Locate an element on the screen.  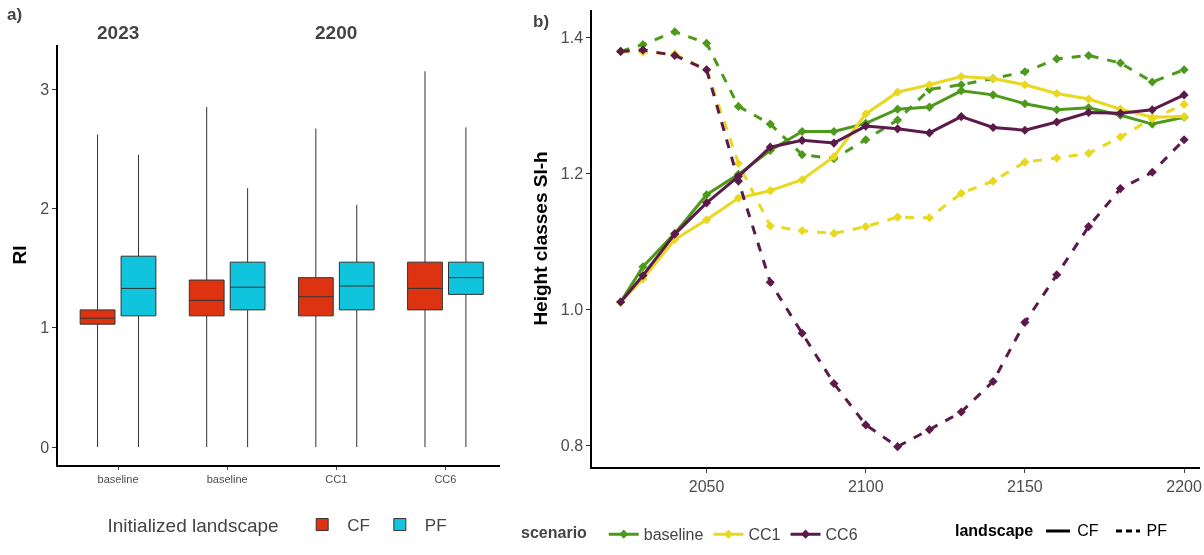
y-tick-label: 1 is located at coordinates (45, 328).